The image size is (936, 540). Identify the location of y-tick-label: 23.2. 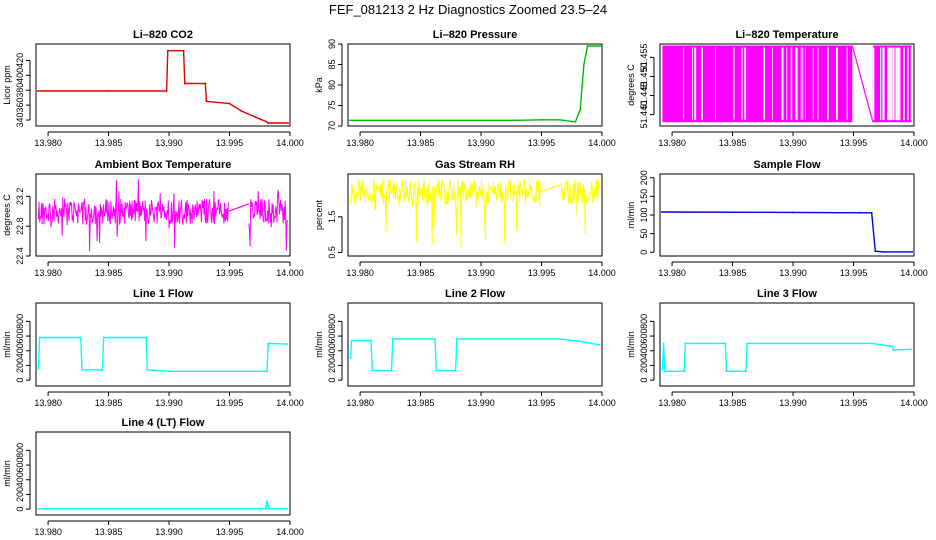
(20, 197).